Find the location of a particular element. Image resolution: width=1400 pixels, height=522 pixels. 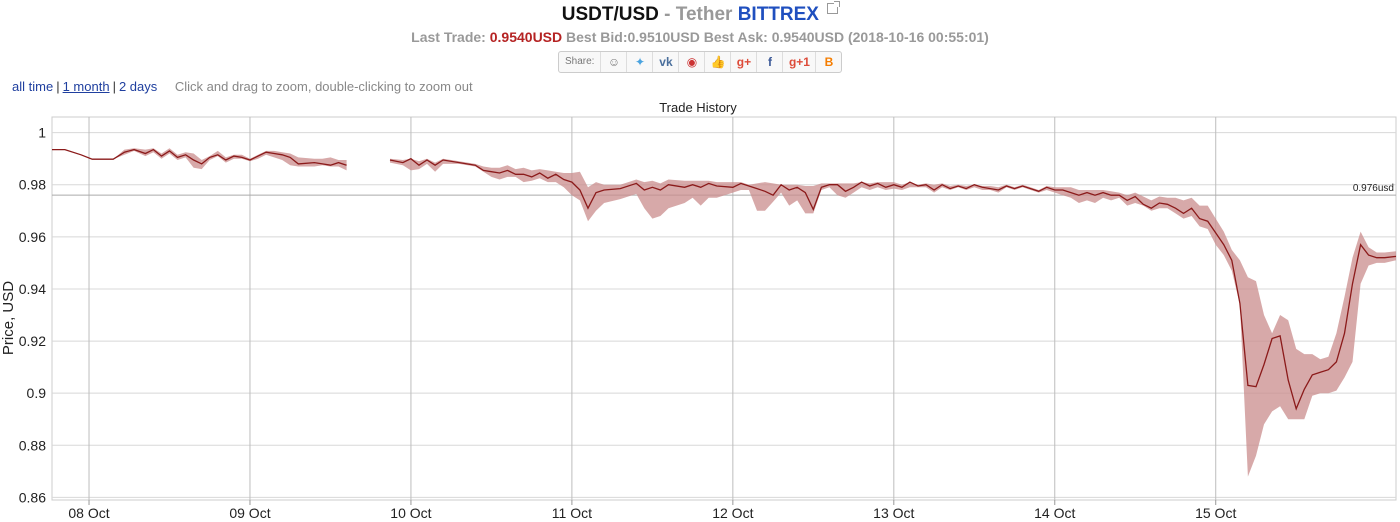

like-icon: 👍 is located at coordinates (718, 62).